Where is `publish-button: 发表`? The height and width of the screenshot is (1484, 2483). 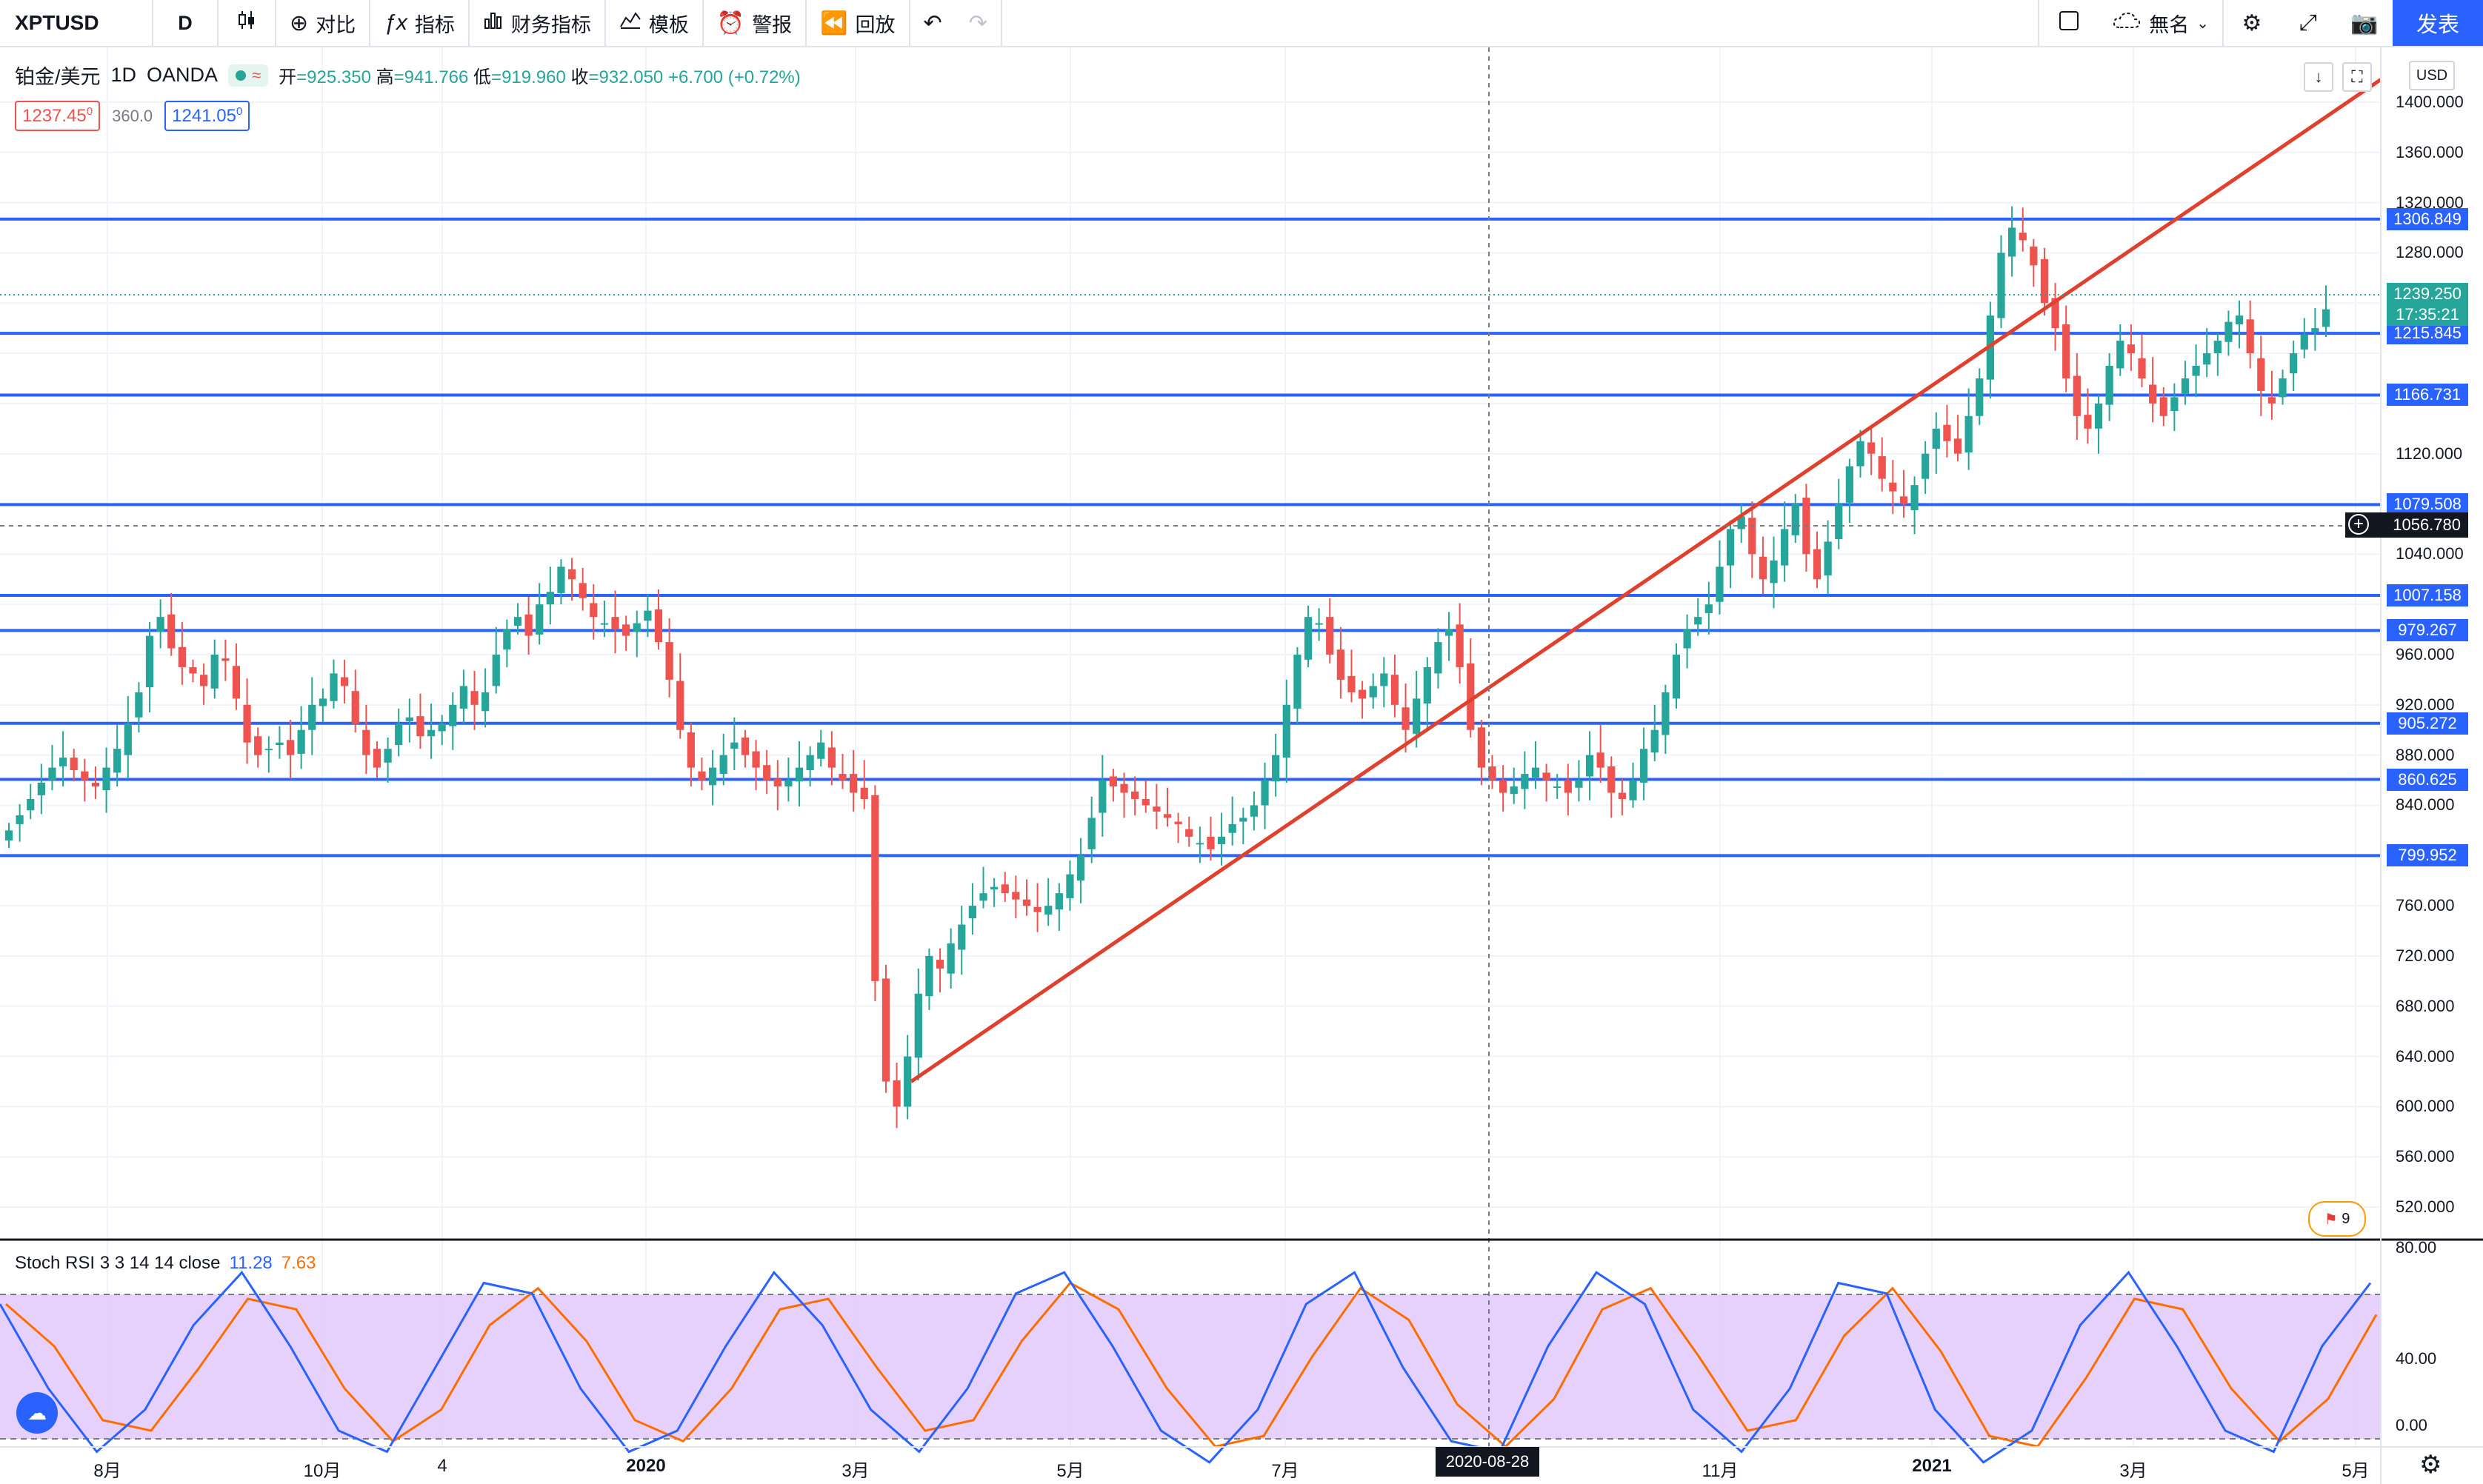
publish-button: 发表 is located at coordinates (2438, 23).